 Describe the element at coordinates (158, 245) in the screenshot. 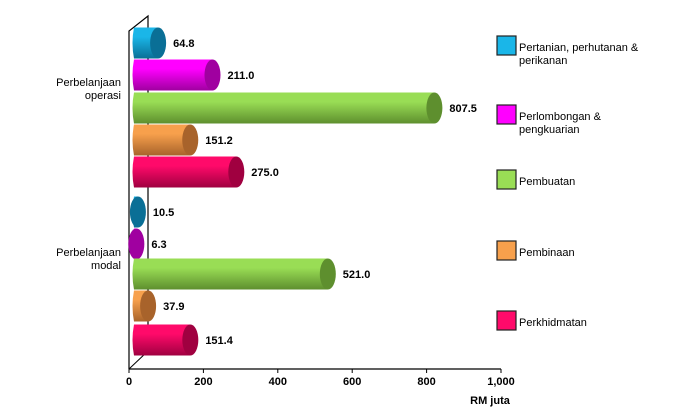

I see `data-label: 6.3` at that location.